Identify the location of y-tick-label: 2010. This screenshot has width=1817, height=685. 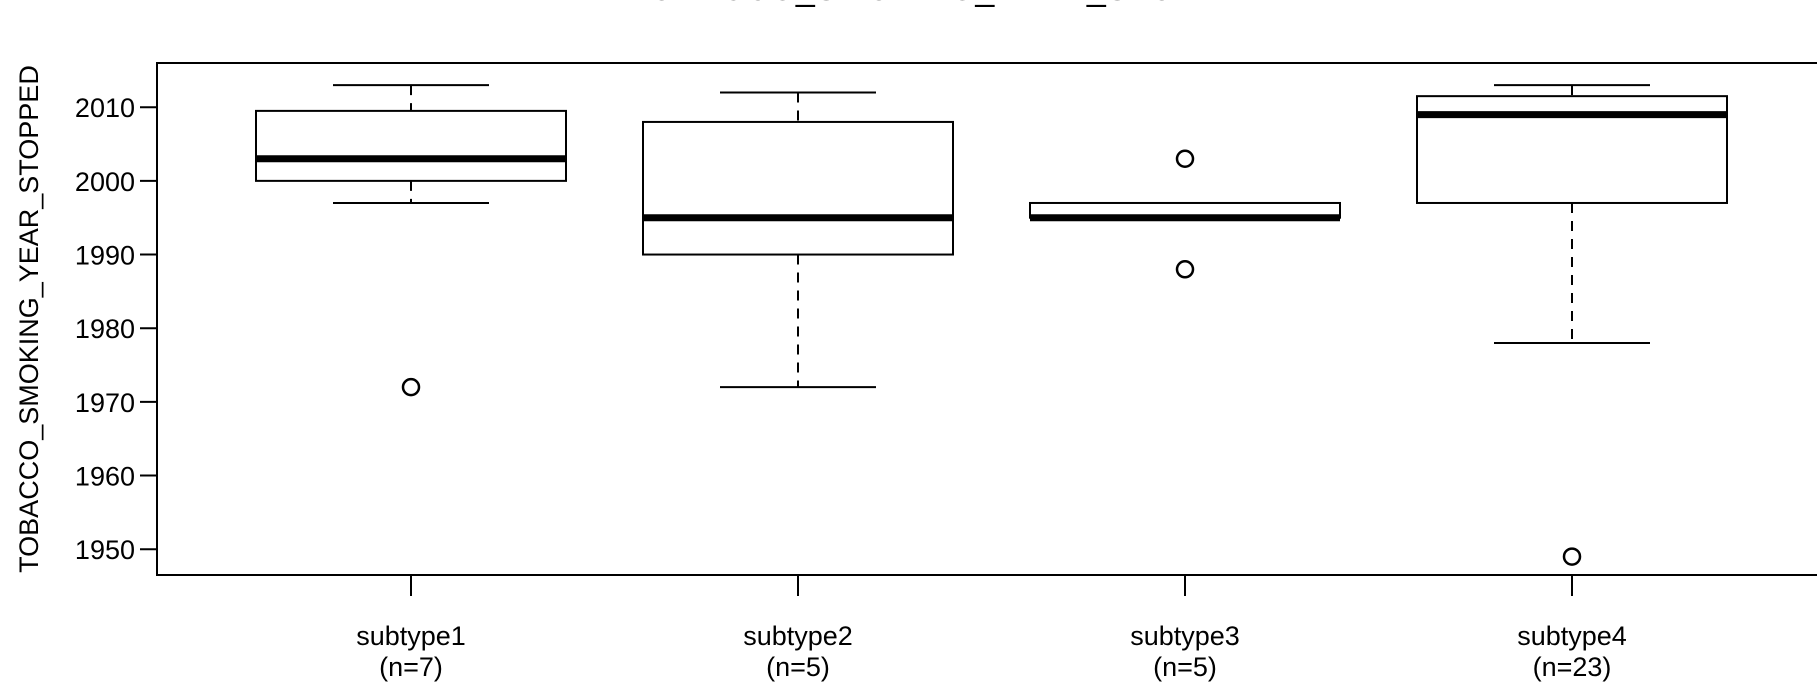
(105, 108).